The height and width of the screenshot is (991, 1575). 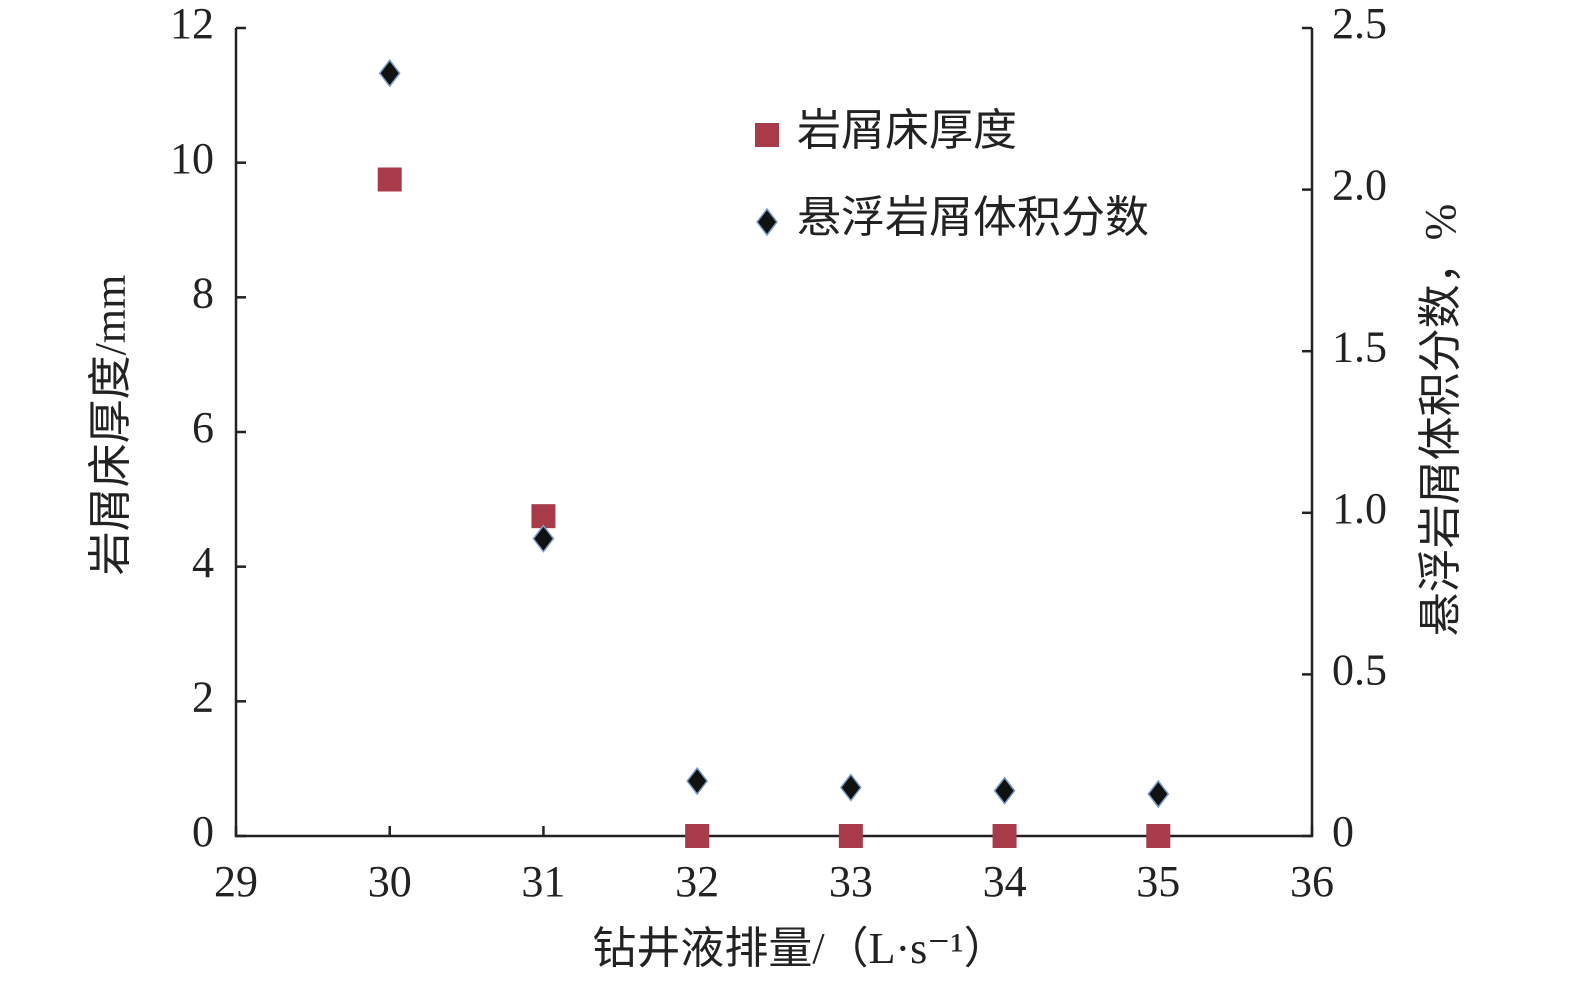 What do you see at coordinates (1359, 346) in the screenshot?
I see `y2-tick-label: 1.5` at bounding box center [1359, 346].